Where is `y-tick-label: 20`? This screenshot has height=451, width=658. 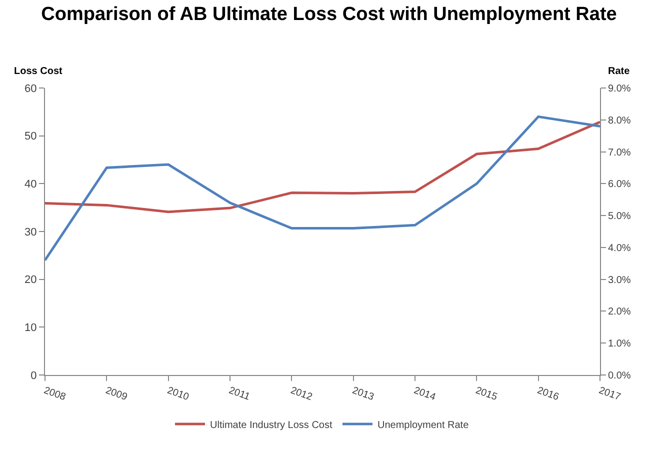
y-tick-label: 20 is located at coordinates (30, 280).